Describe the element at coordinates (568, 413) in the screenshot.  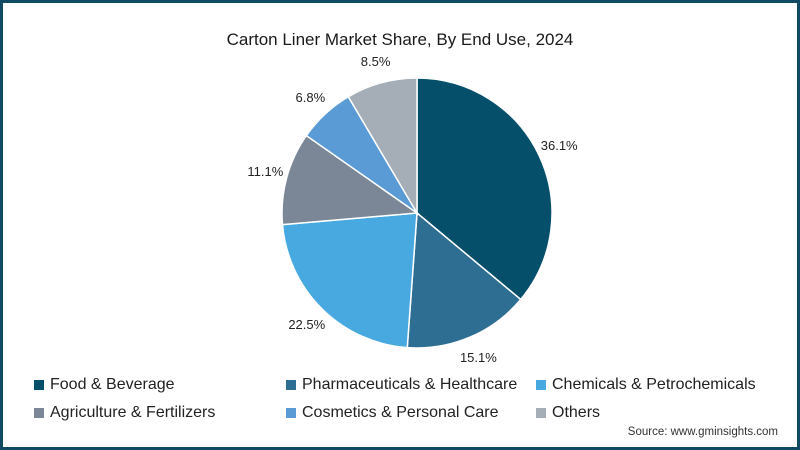
I see `legend-item-others: Others` at that location.